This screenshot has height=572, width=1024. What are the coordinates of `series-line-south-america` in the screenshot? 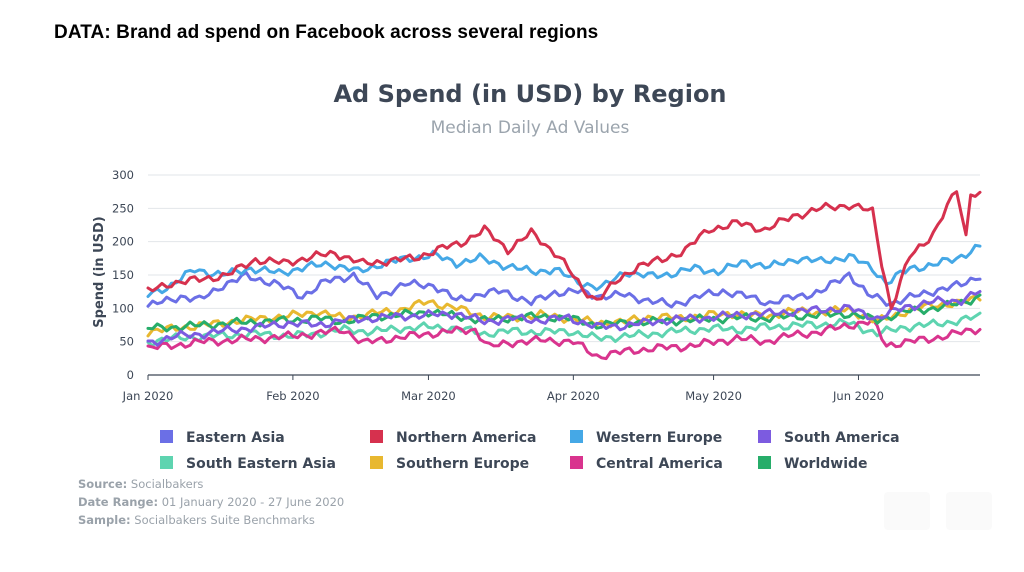 It's located at (564, 318).